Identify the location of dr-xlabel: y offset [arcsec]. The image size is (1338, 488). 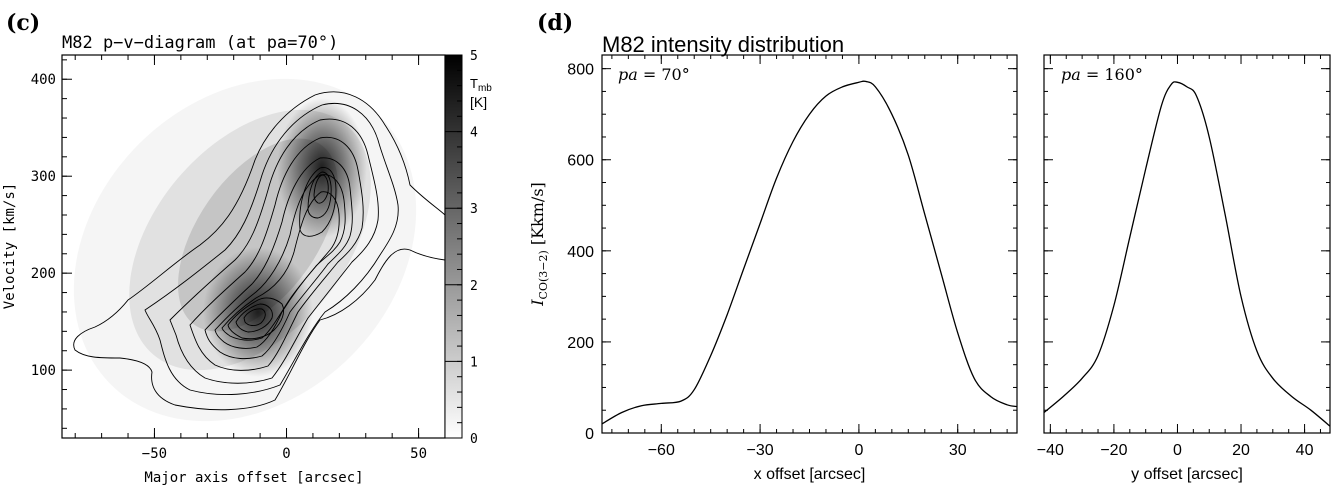
(1187, 474).